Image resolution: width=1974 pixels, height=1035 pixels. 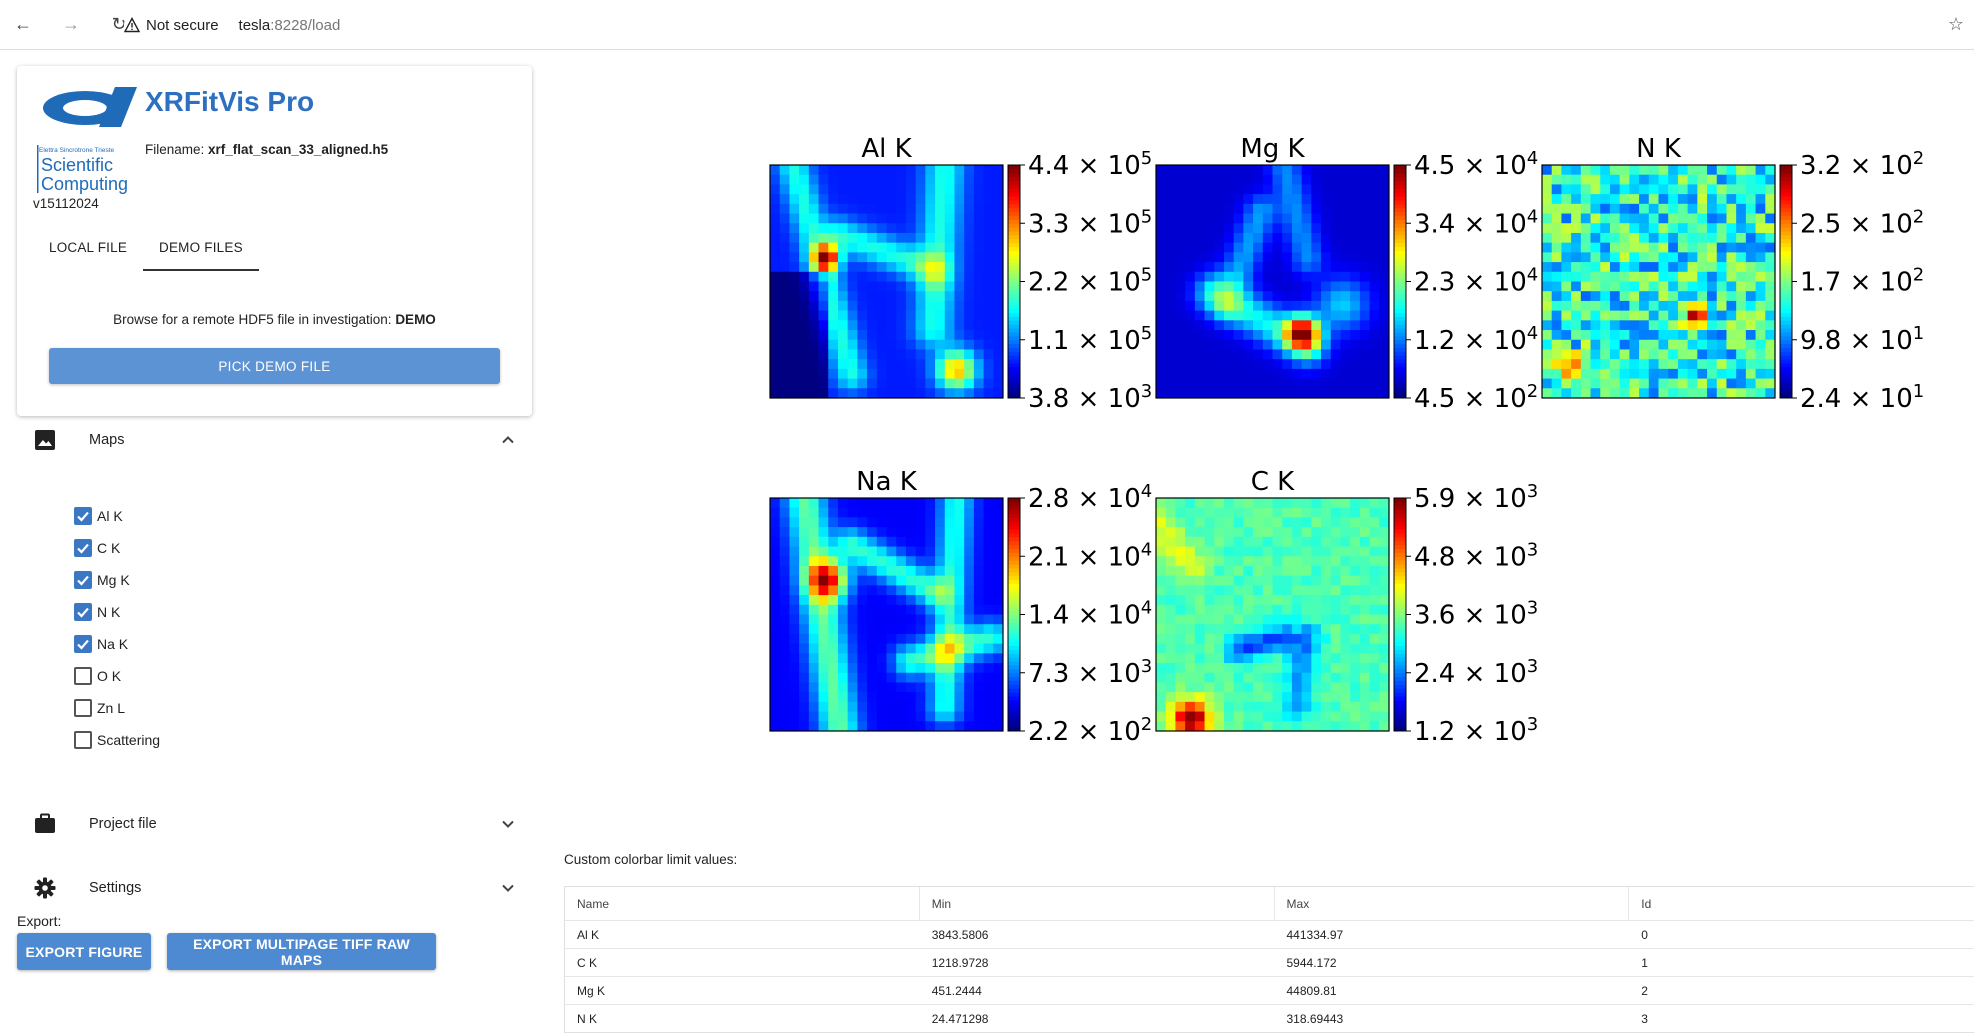 What do you see at coordinates (71, 24) in the screenshot?
I see `forward-arrow-icon: →` at bounding box center [71, 24].